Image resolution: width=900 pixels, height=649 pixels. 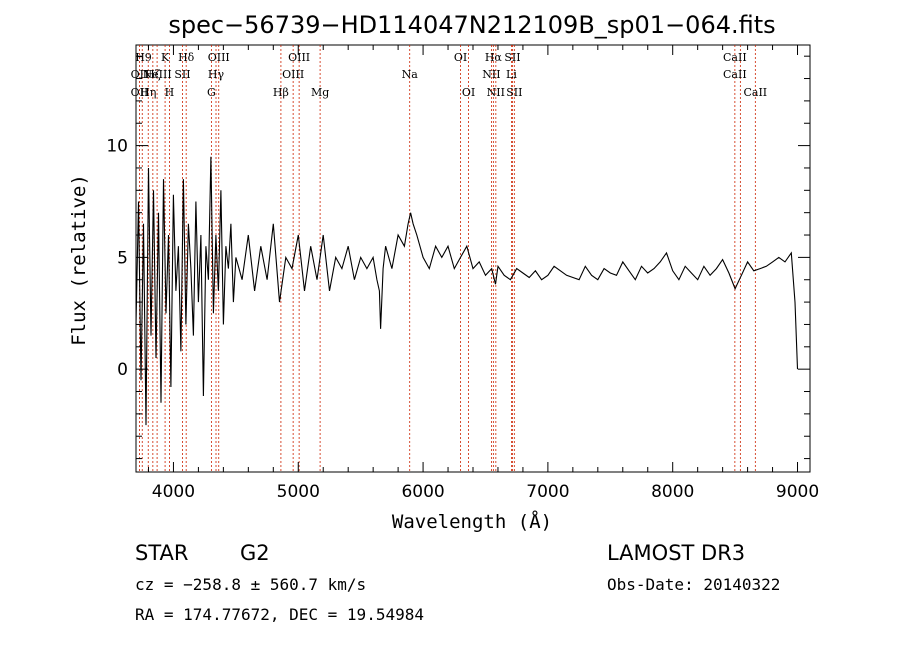 What do you see at coordinates (250, 584) in the screenshot?
I see `redshift-cz: cz = −258.8 ± 560.7 km/s` at bounding box center [250, 584].